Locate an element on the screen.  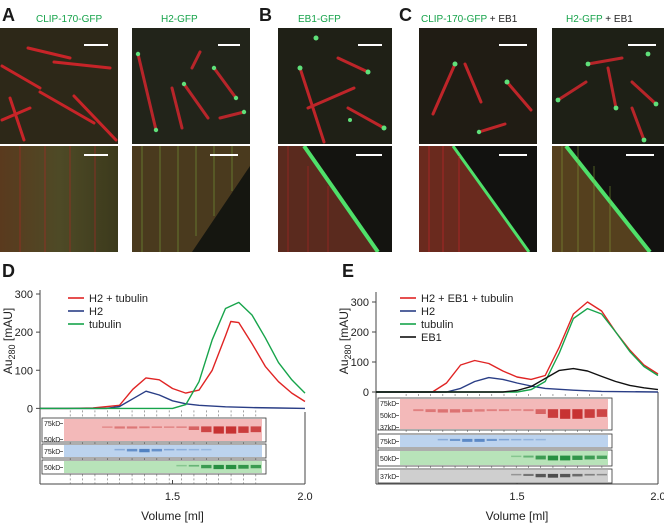
legend-entry: tubulin is located at coordinates (105, 325).